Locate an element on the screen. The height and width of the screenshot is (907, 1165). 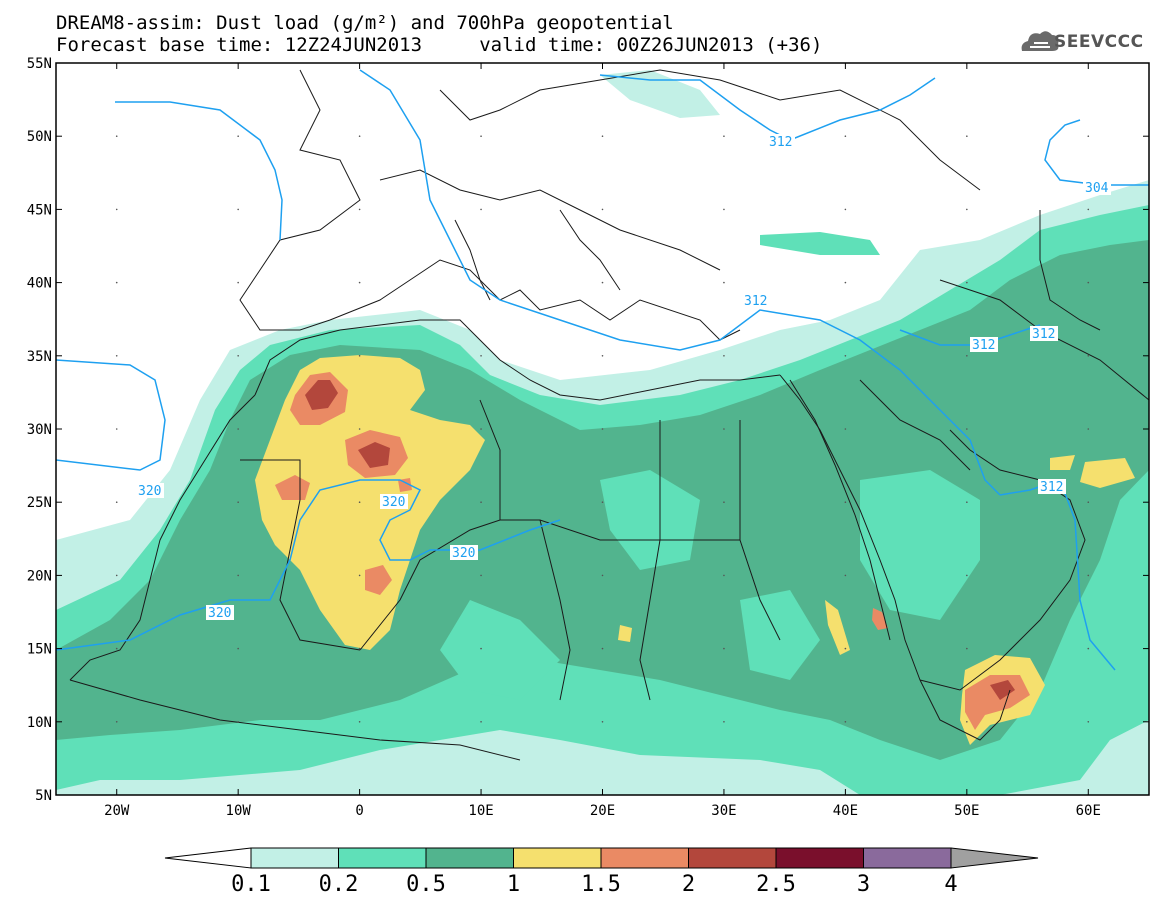
colorbar-tick-label: 0.2 is located at coordinates (338, 884).